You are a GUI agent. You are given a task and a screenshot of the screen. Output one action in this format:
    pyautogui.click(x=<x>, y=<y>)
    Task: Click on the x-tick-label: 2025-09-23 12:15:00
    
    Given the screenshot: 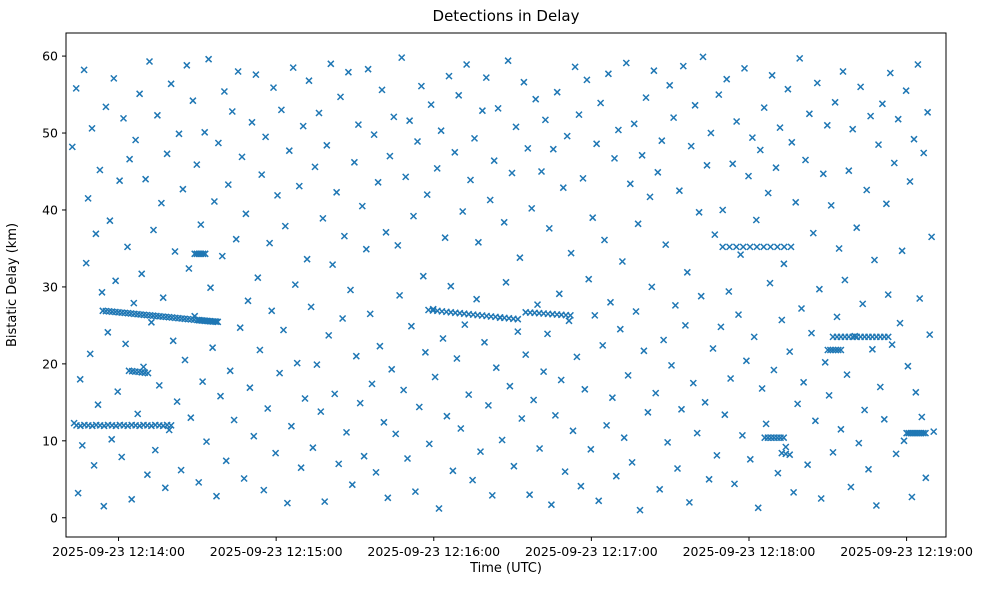 What is the action you would take?
    pyautogui.click(x=276, y=551)
    